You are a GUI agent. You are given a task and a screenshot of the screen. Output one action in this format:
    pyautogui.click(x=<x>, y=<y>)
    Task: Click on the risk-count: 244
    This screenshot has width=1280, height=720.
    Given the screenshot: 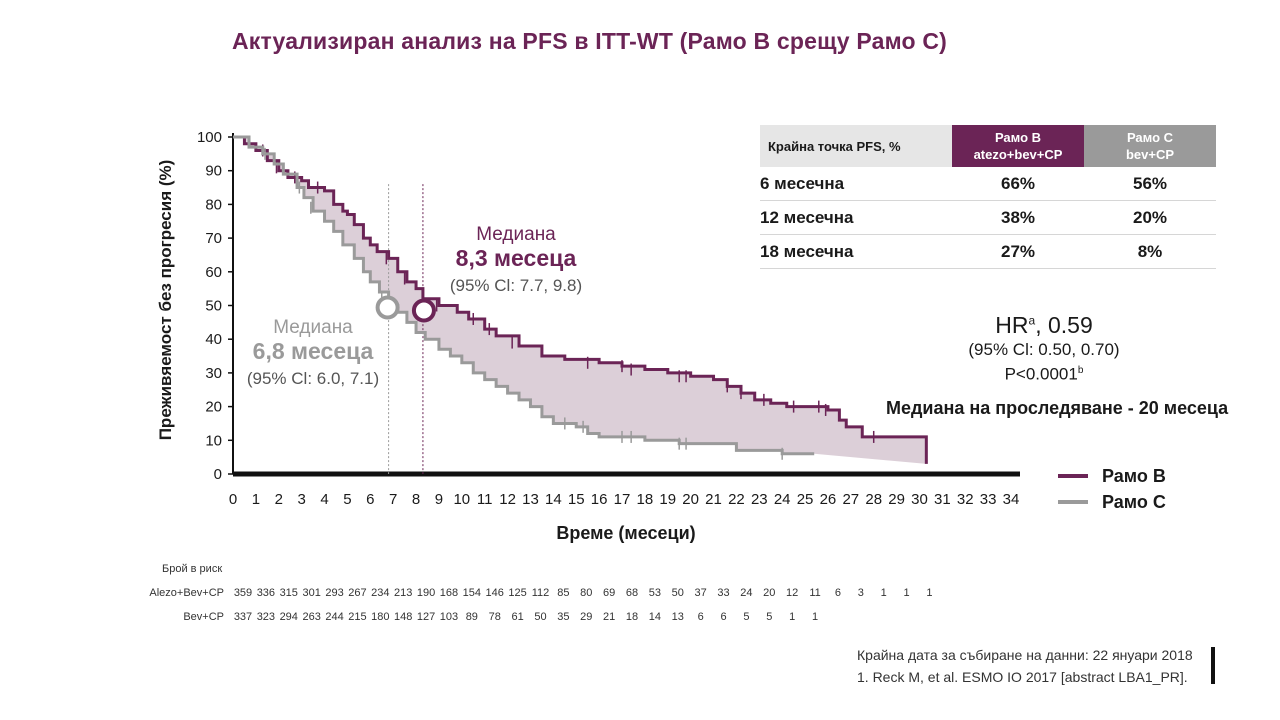 What is the action you would take?
    pyautogui.click(x=334, y=617)
    